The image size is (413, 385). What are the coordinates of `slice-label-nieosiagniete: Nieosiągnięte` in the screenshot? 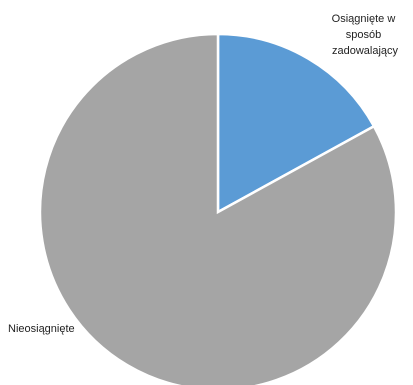 It's located at (41, 329).